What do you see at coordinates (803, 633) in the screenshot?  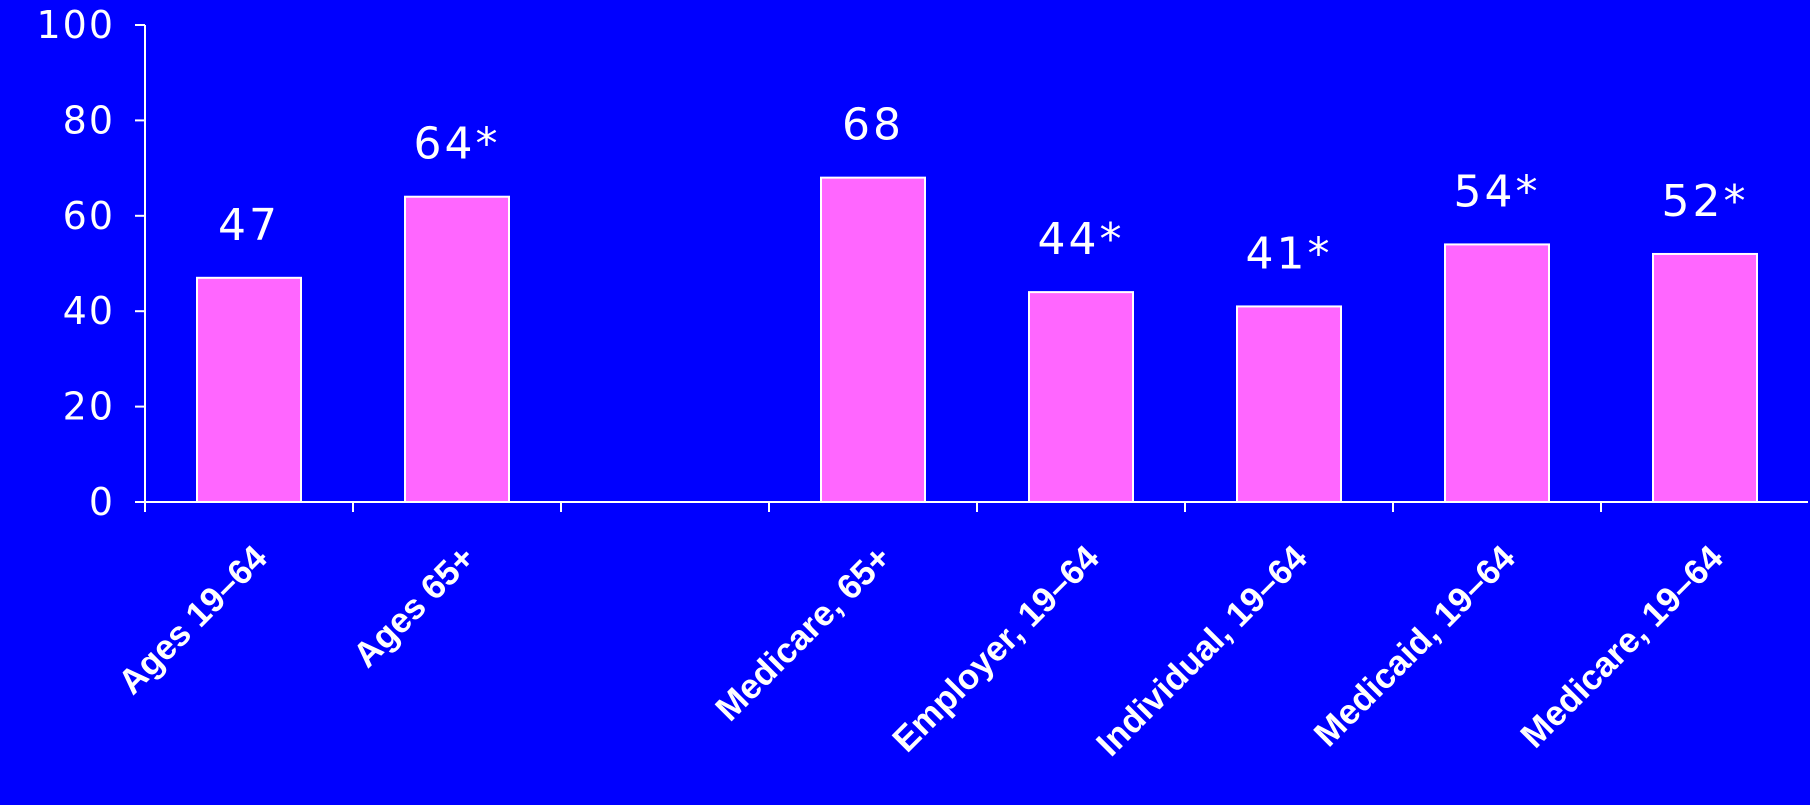 I see `category-label: Medicare, 65+` at bounding box center [803, 633].